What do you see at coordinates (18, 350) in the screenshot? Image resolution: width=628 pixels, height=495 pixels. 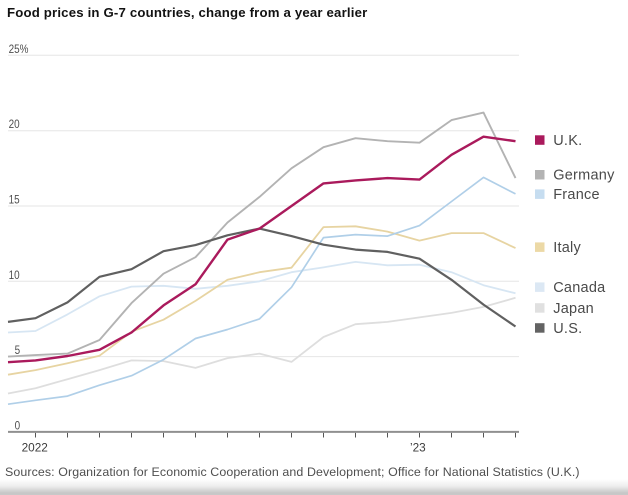 I see `svg-text: 5` at bounding box center [18, 350].